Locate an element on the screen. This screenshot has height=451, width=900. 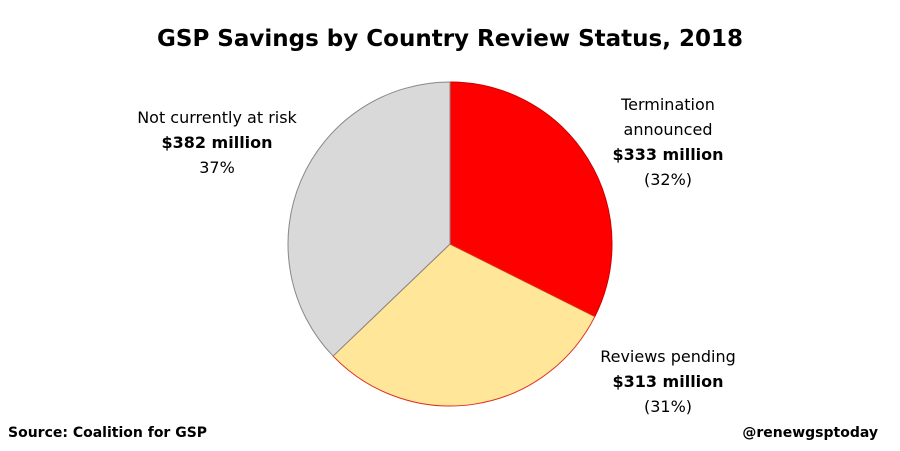
slice-label: Not currently at risk $382 million 37% is located at coordinates (217, 142).